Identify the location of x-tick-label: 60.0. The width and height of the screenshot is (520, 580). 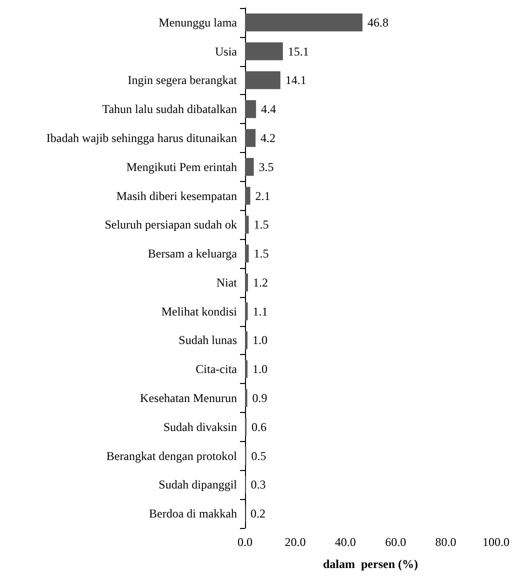
(395, 542).